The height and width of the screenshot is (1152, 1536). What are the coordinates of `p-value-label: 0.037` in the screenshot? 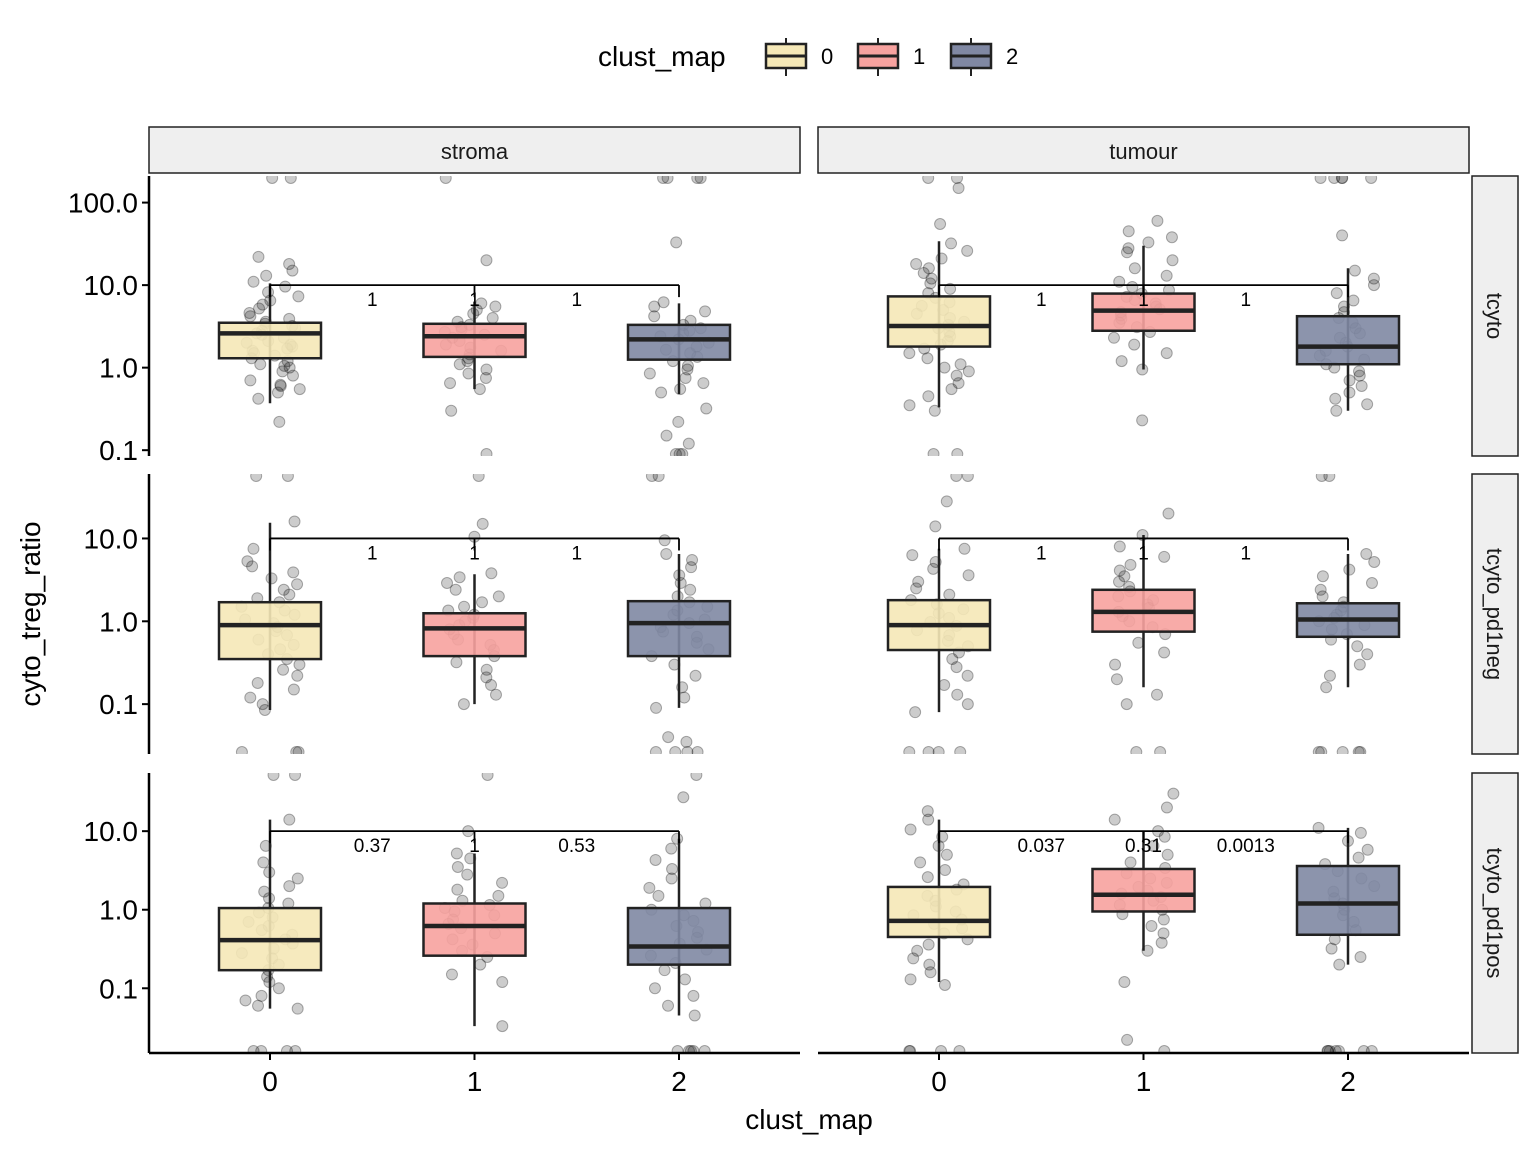 It's located at (1041, 846).